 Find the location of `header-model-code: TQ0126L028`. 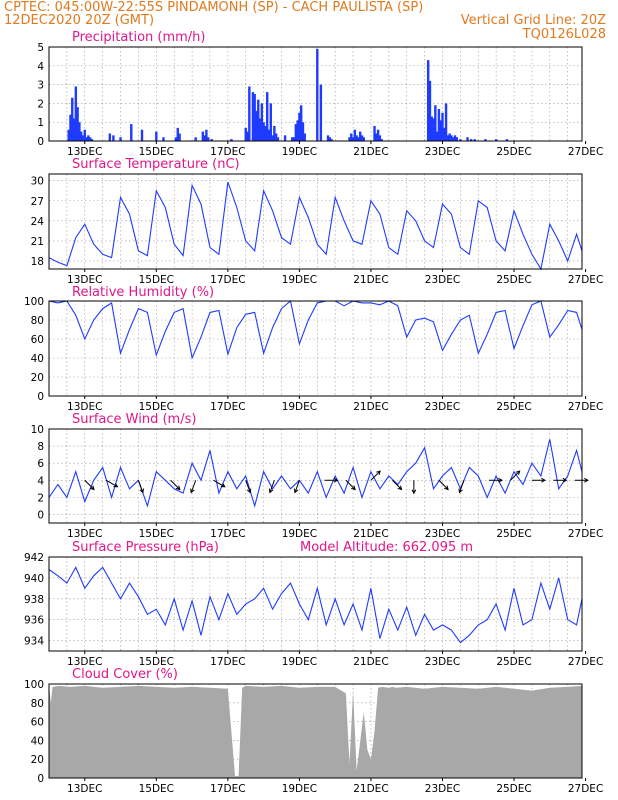

header-model-code: TQ0126L028 is located at coordinates (564, 34).